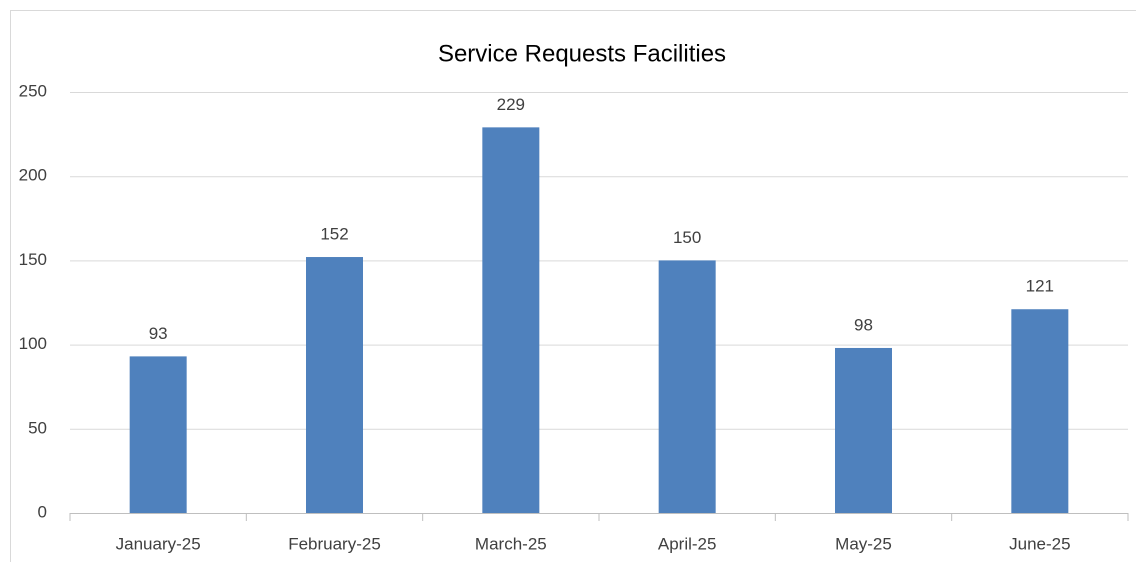 This screenshot has width=1136, height=562. Describe the element at coordinates (33, 175) in the screenshot. I see `y-tick-label: 200` at that location.